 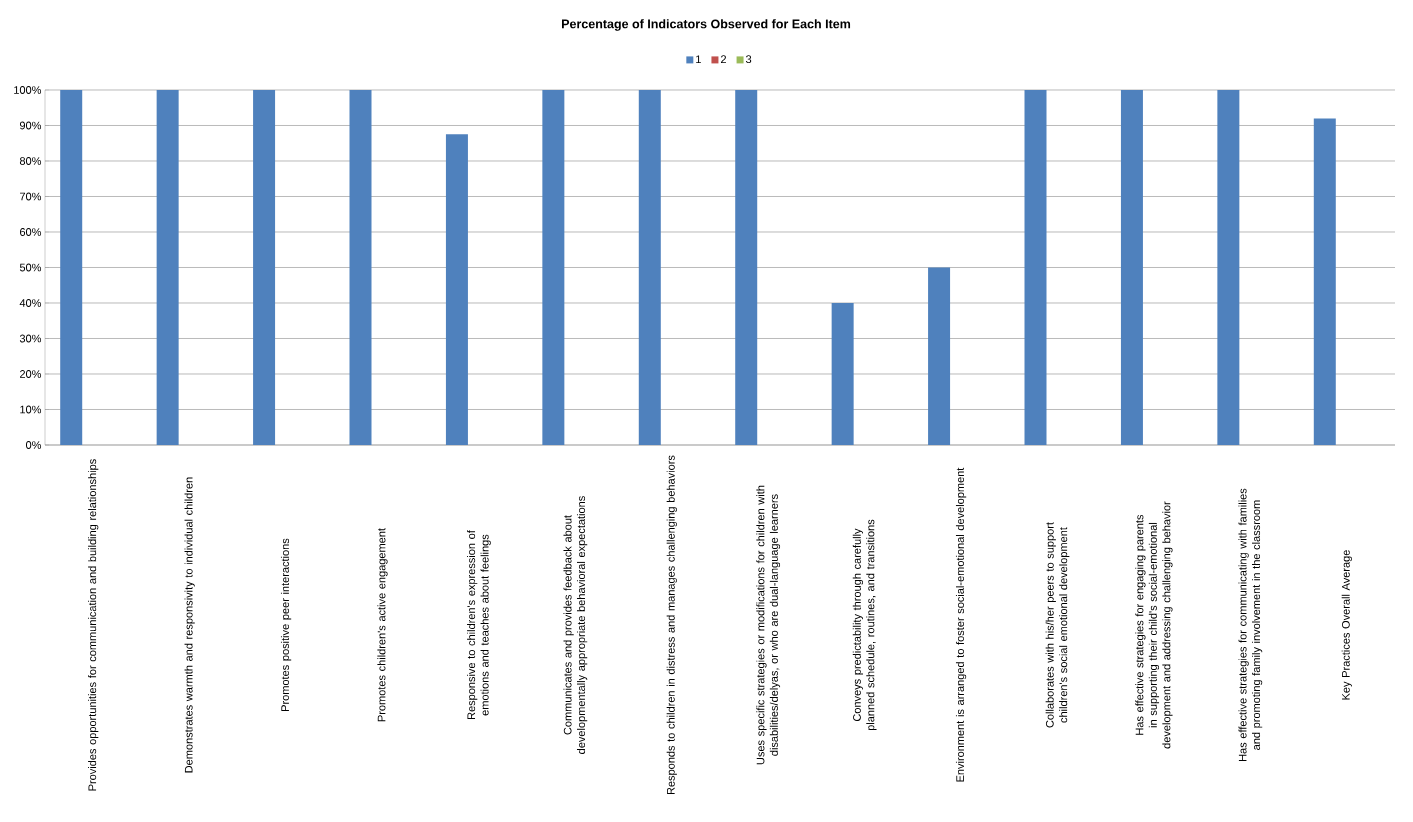 What do you see at coordinates (479, 625) in the screenshot?
I see `x-tick-label: Responsive to children's expression of emotions and teaches about feelings` at bounding box center [479, 625].